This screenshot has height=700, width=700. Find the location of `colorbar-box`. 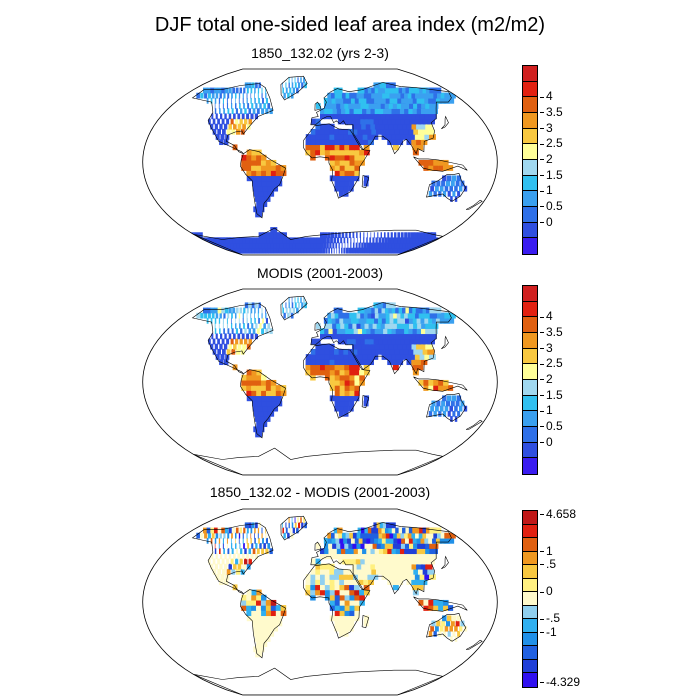

colorbar-box is located at coordinates (530, 653).